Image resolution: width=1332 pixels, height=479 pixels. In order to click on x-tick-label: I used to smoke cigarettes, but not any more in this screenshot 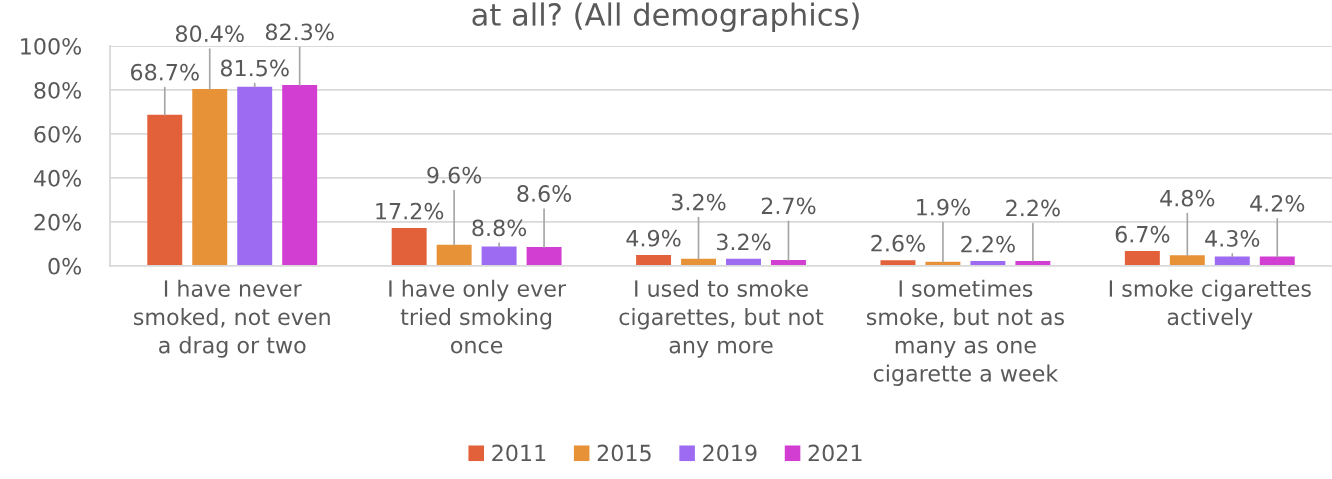, I will do `click(721, 318)`.